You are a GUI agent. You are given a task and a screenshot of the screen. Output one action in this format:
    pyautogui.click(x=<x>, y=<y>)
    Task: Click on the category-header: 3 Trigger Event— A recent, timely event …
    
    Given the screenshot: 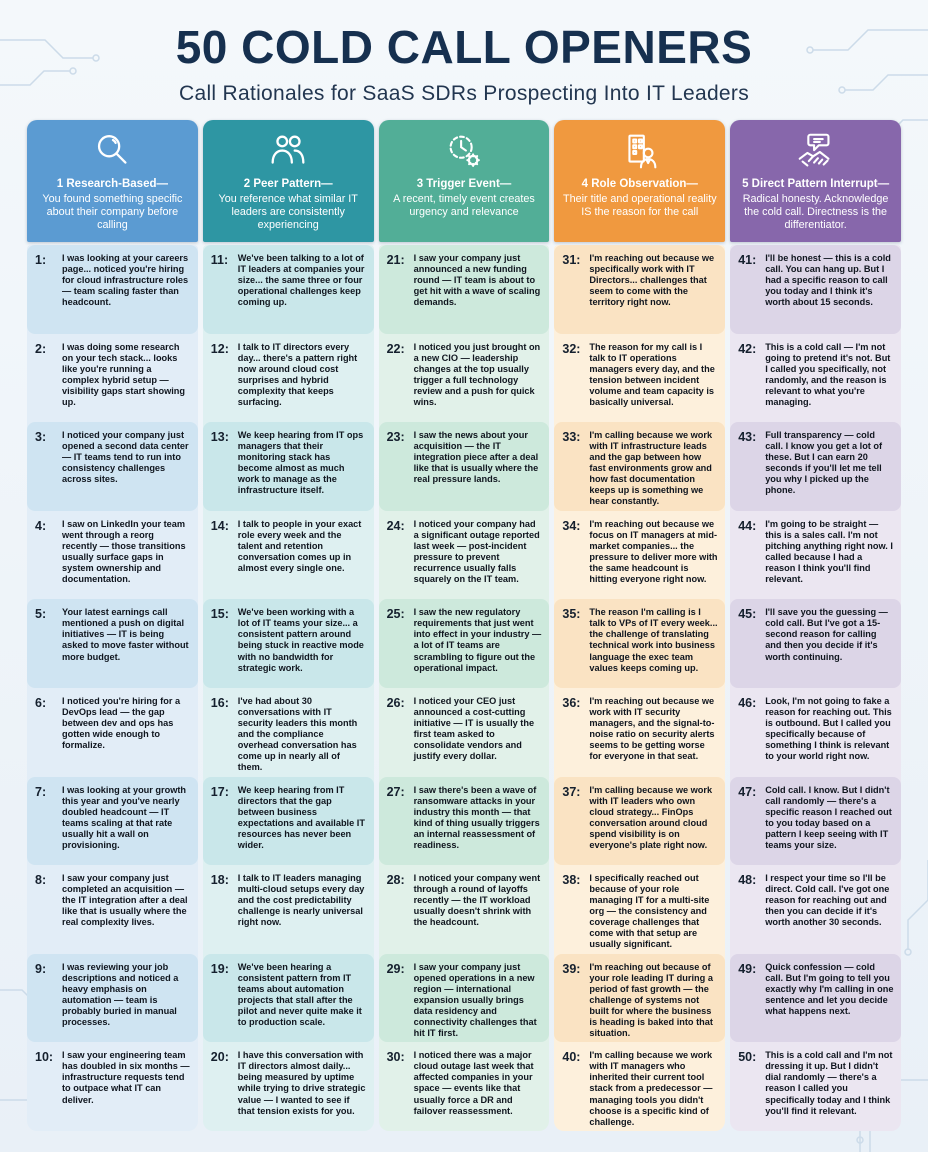 What is the action you would take?
    pyautogui.click(x=464, y=181)
    